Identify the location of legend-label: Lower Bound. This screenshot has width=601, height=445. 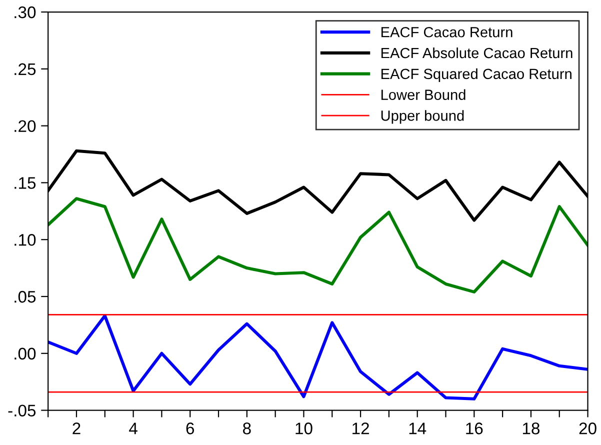
(423, 94).